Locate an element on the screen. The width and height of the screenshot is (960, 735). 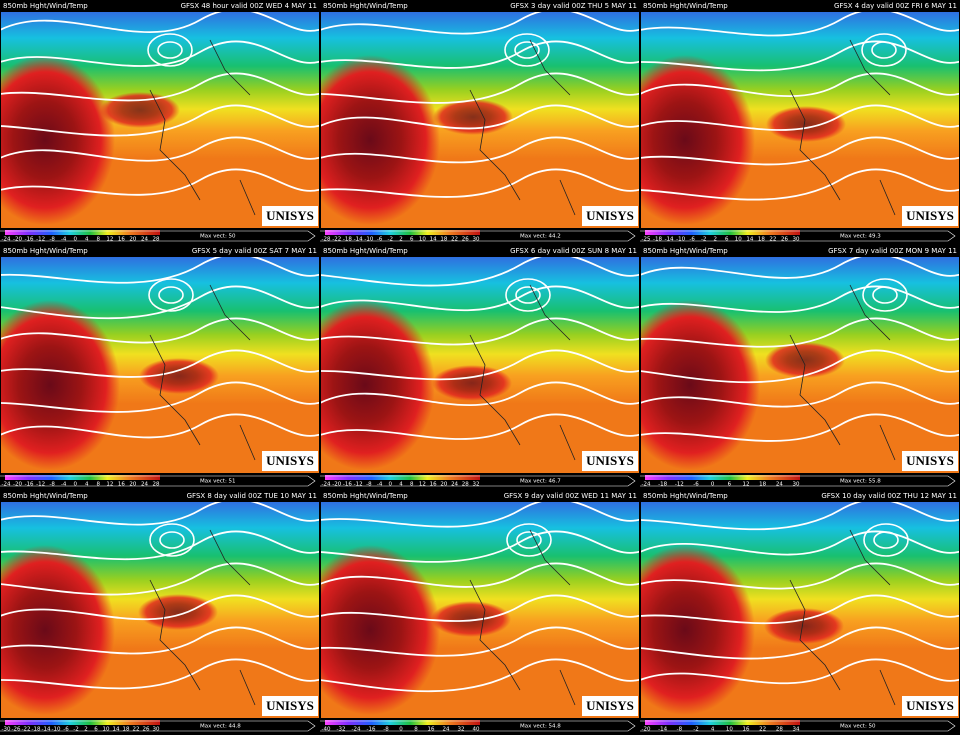
colorbar-label: 26 is located at coordinates (146, 730).